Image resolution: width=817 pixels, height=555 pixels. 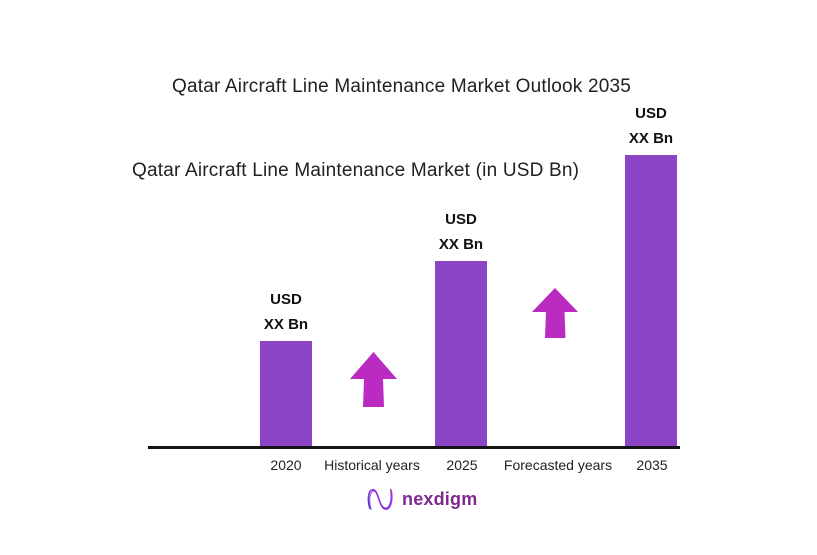 What do you see at coordinates (461, 232) in the screenshot?
I see `bar-value-label-2025: USD XX Bn` at bounding box center [461, 232].